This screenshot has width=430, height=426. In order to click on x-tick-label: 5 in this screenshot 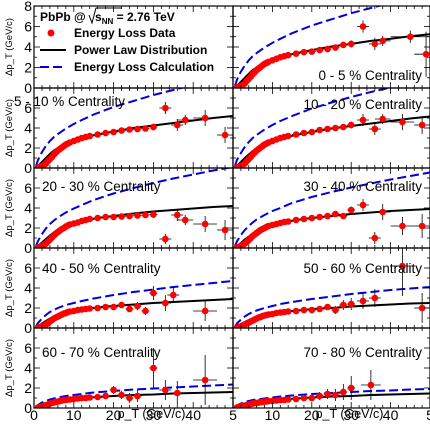, I will do `click(233, 415)`.